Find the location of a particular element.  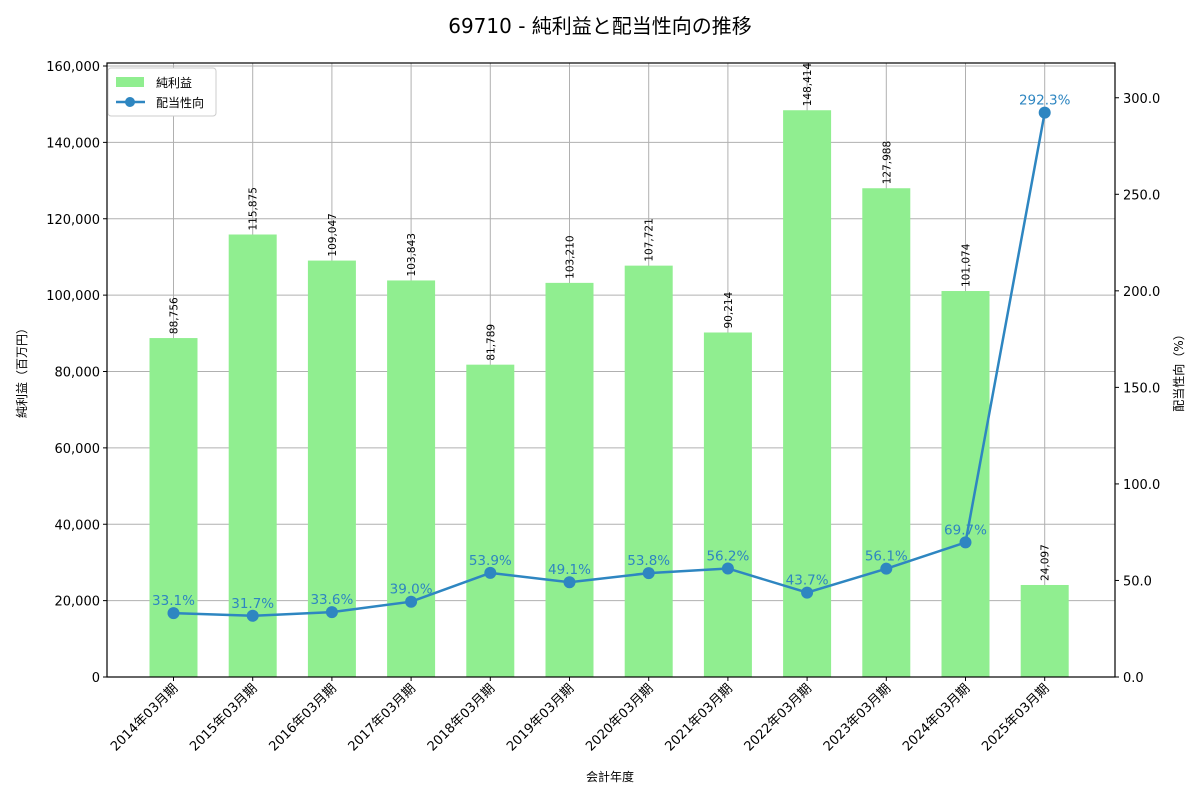

x-tick-label: 2020年03月期 is located at coordinates (619, 717).